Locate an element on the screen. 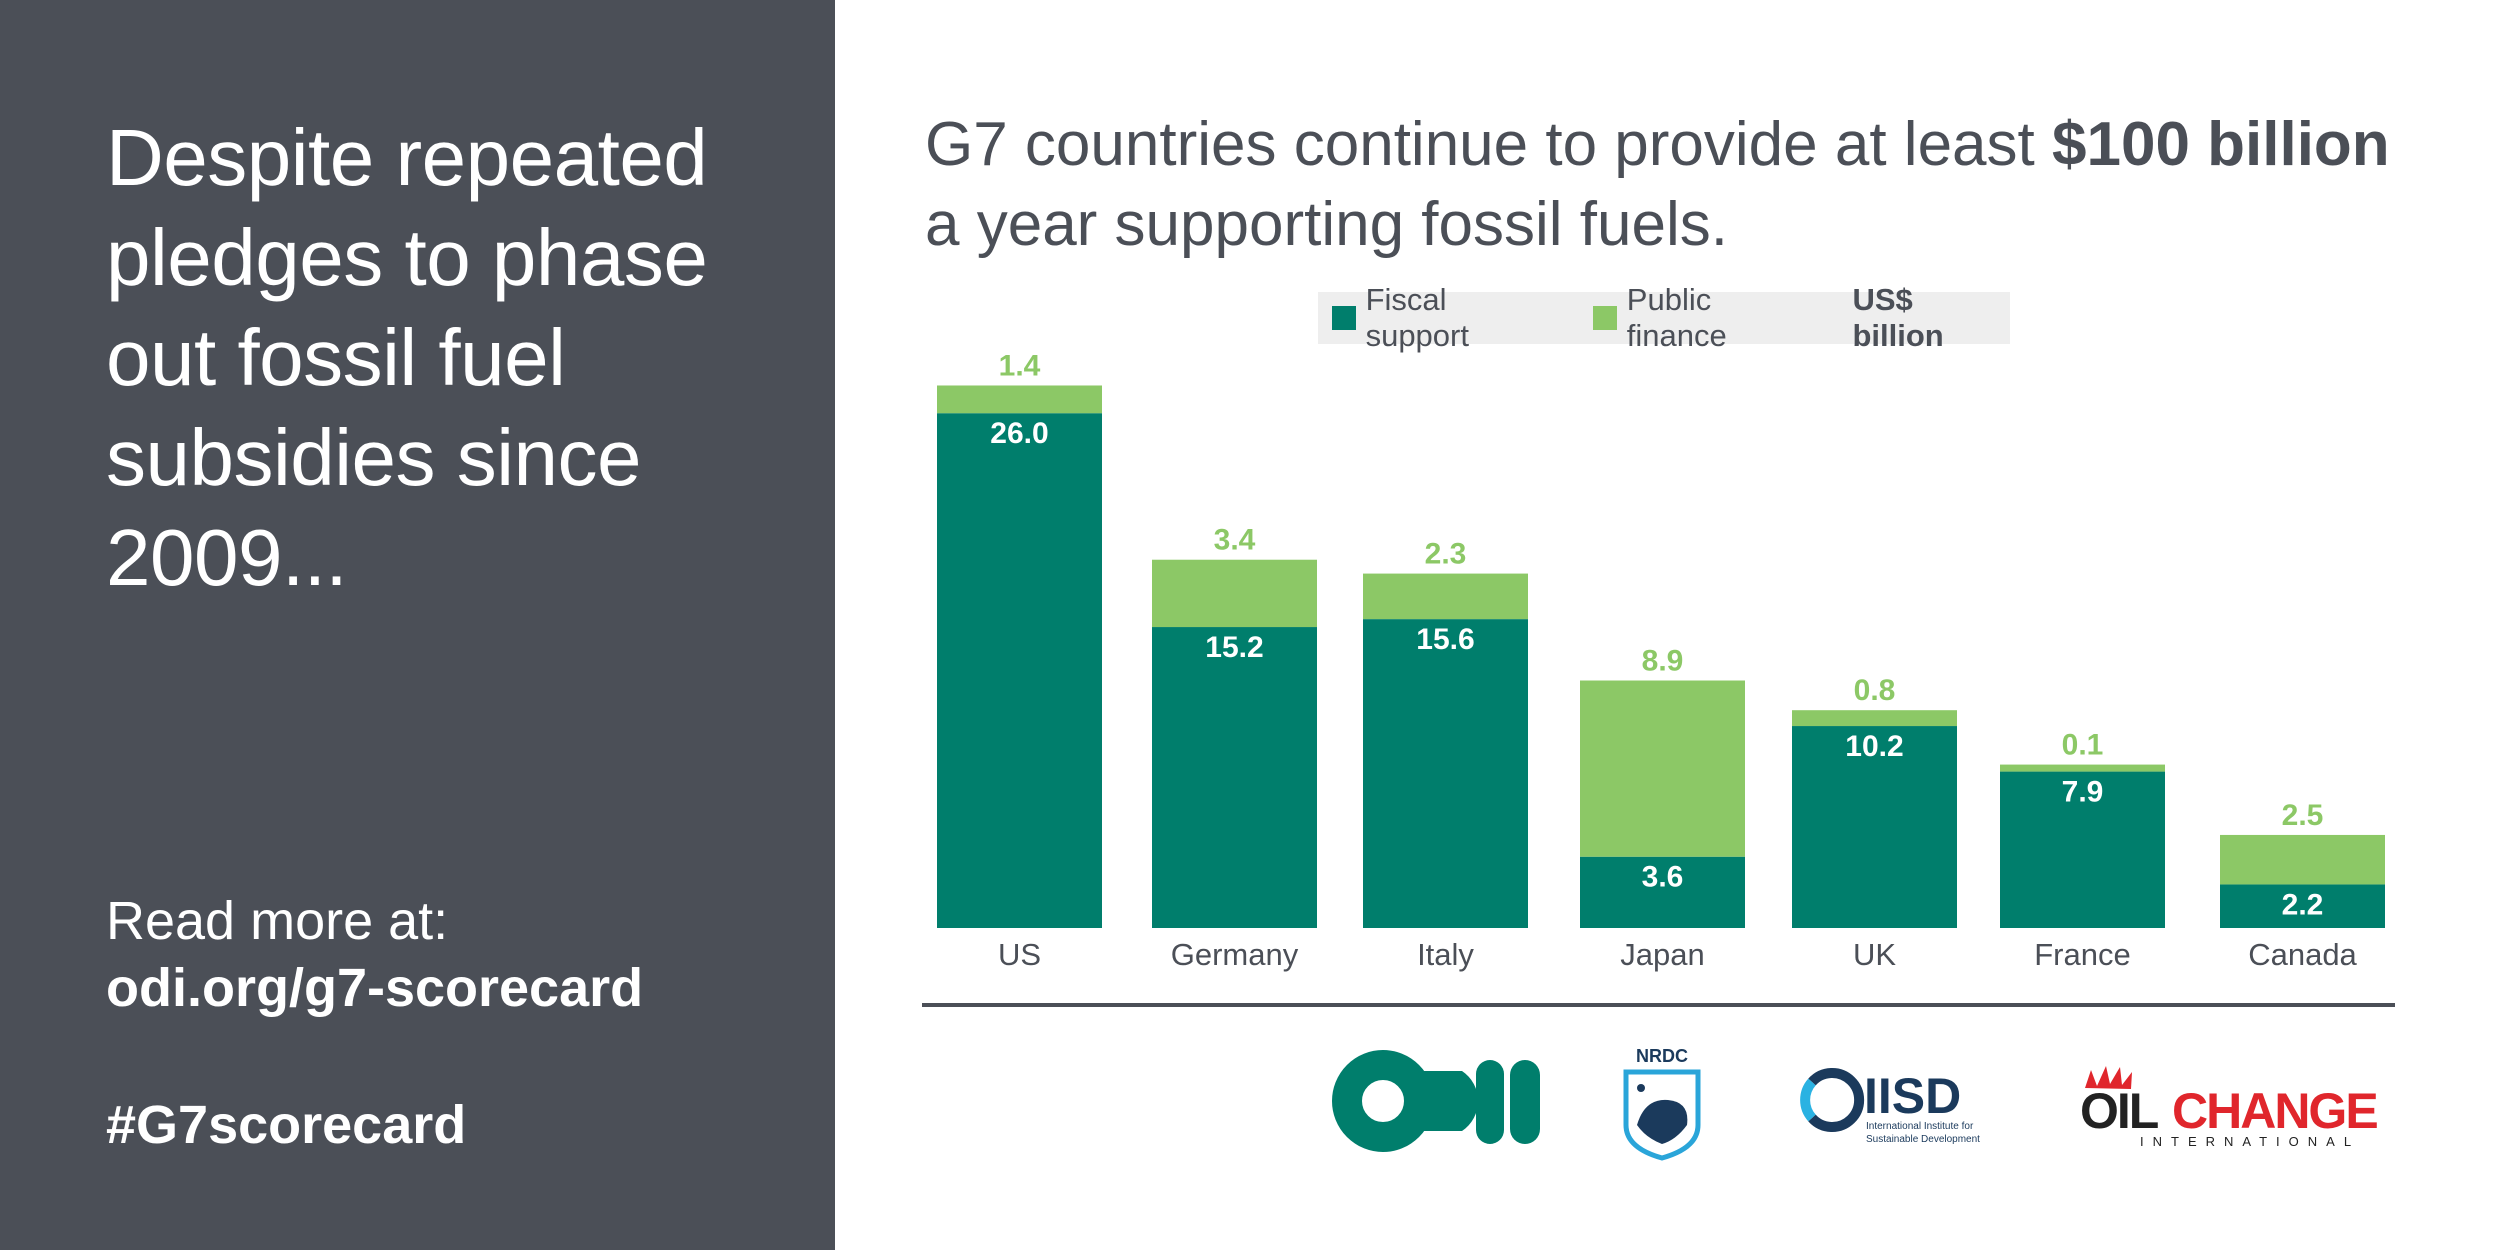  bar-public-france is located at coordinates (2082, 768).